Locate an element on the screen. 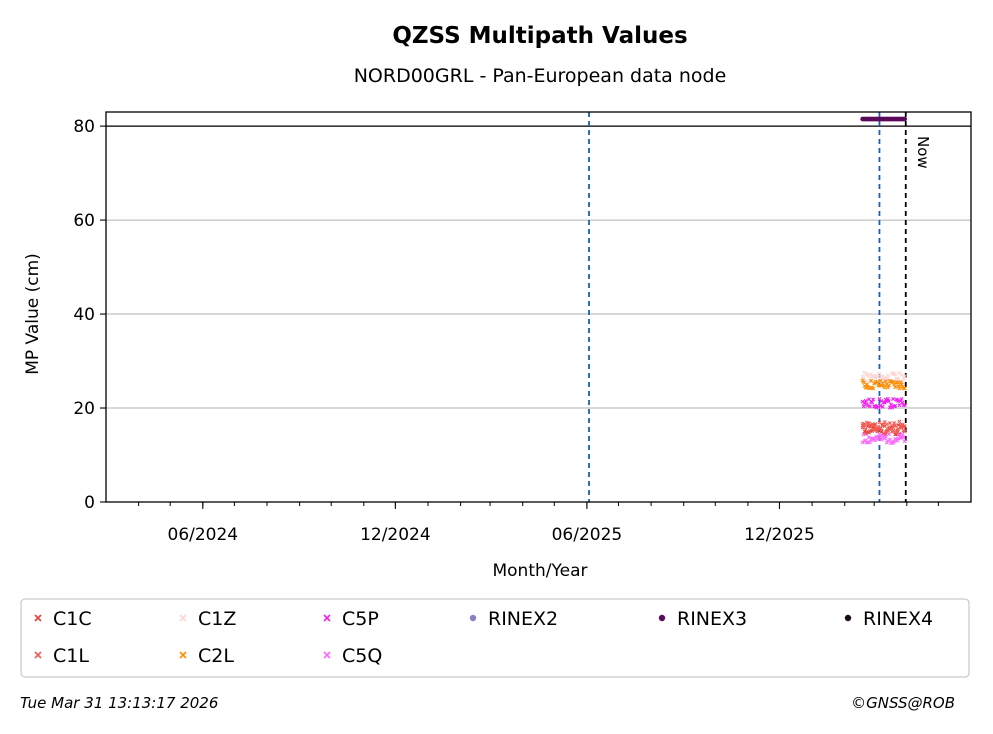 Image resolution: width=993 pixels, height=734 pixels. legend-item-c5q: C5Q is located at coordinates (352, 656).